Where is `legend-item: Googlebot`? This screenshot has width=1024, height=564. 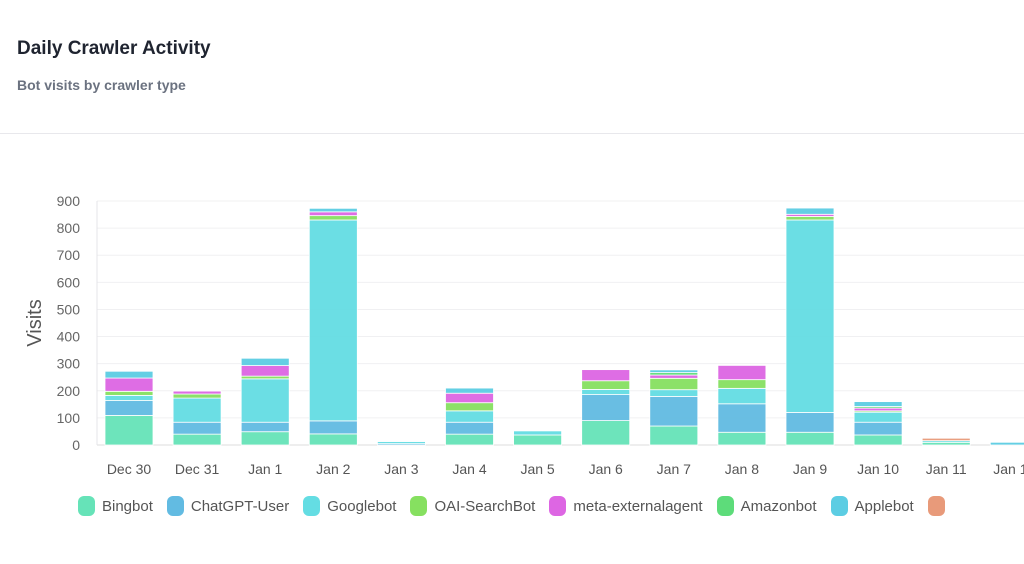 legend-item: Googlebot is located at coordinates (349, 506).